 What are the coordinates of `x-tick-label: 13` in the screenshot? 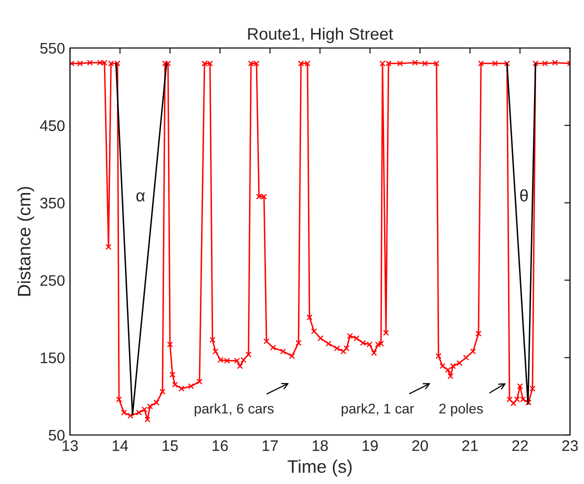 It's located at (70, 446).